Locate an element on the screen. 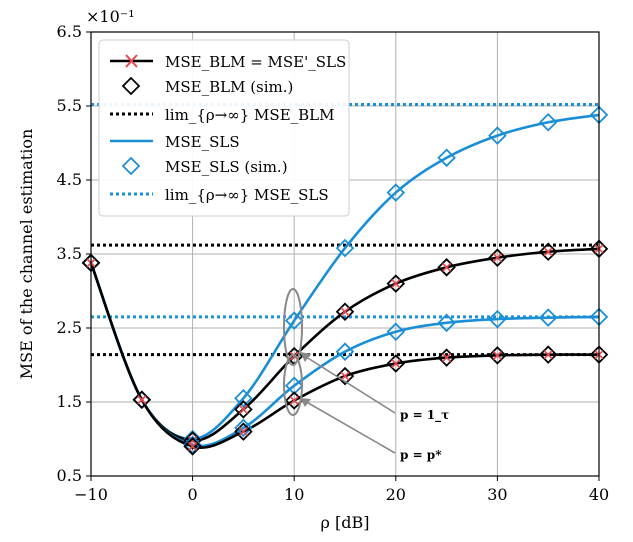  legend-diamond-blue is located at coordinates (131, 166).